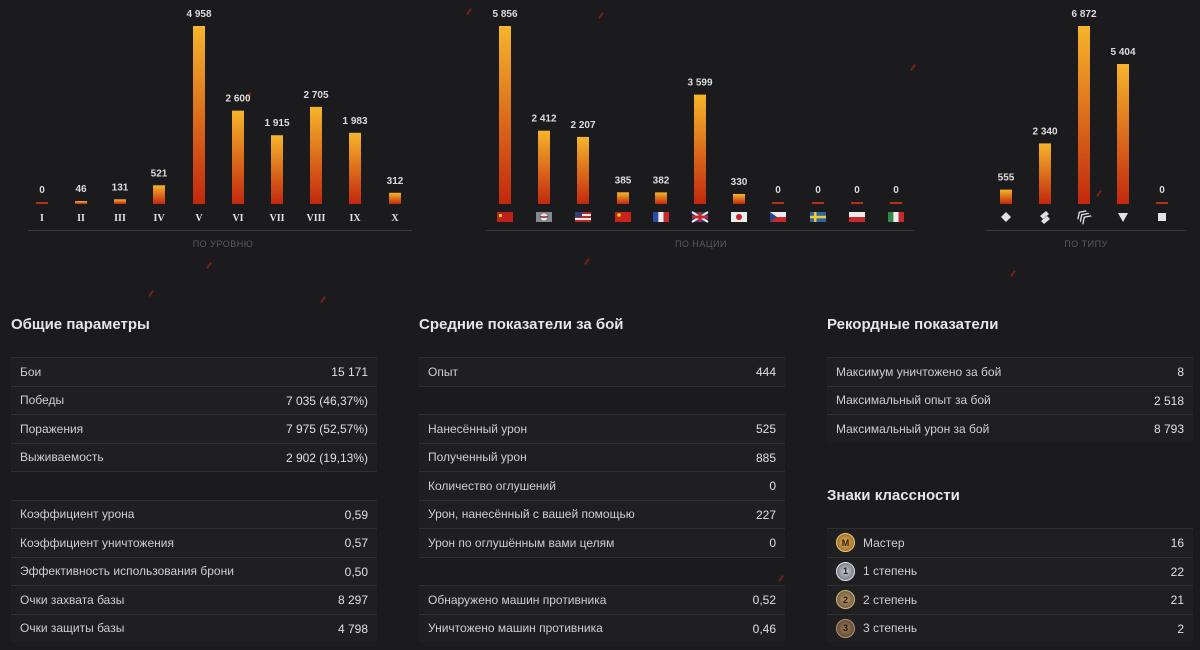 This screenshot has height=650, width=1200. I want to click on chart-by-type: 555 2 340 6 872 5 404 0 ПО ТИПУ, so click(1086, 127).